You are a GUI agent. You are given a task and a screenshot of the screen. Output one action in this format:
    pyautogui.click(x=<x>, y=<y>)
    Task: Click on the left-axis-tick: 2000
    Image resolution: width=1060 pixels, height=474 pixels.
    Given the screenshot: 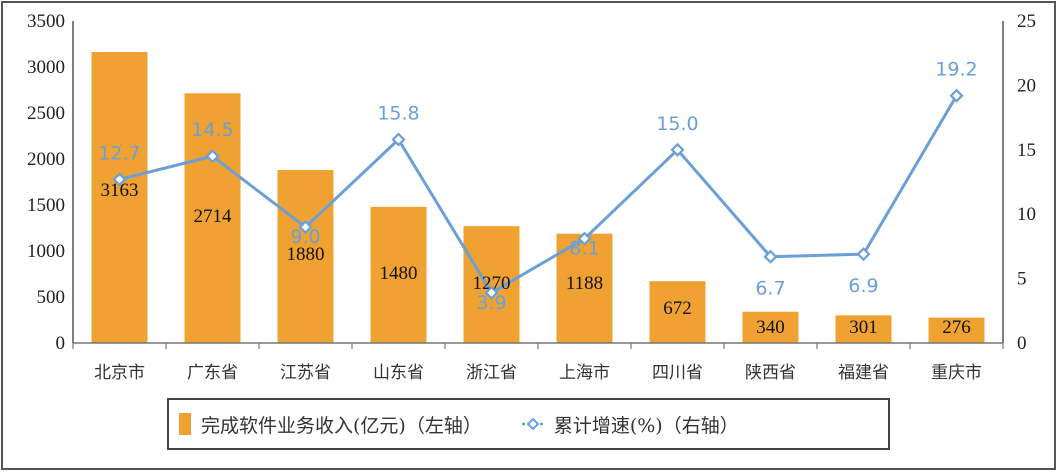 What is the action you would take?
    pyautogui.click(x=46, y=159)
    